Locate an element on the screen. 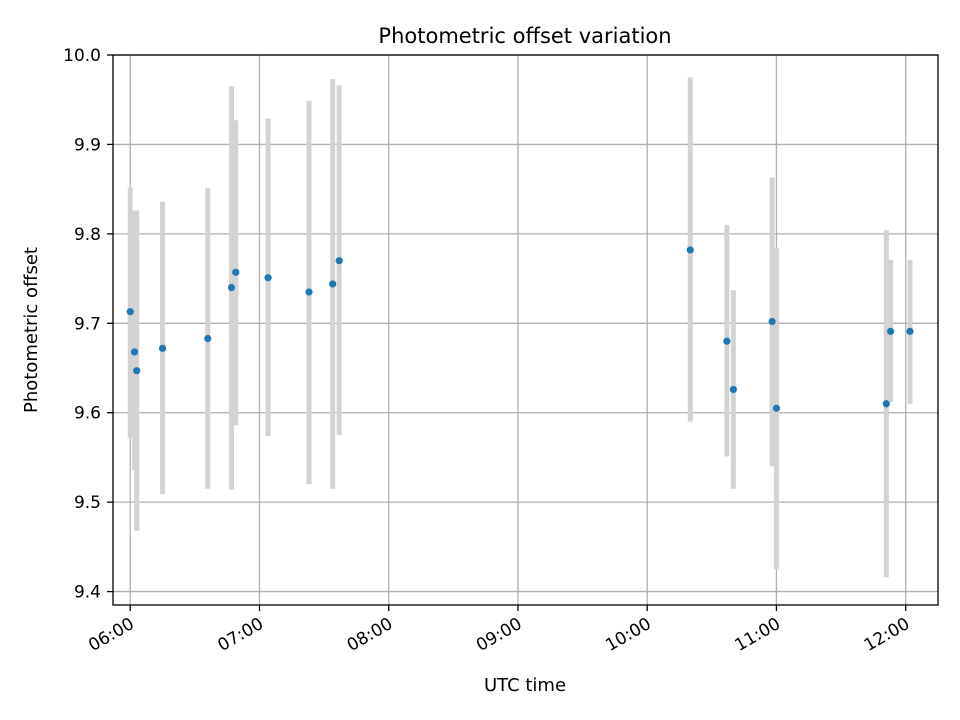 The width and height of the screenshot is (960, 720). x-axis: 06:00 07:00 08:00 09:00 10:00 11:00 12:00 is located at coordinates (499, 630).